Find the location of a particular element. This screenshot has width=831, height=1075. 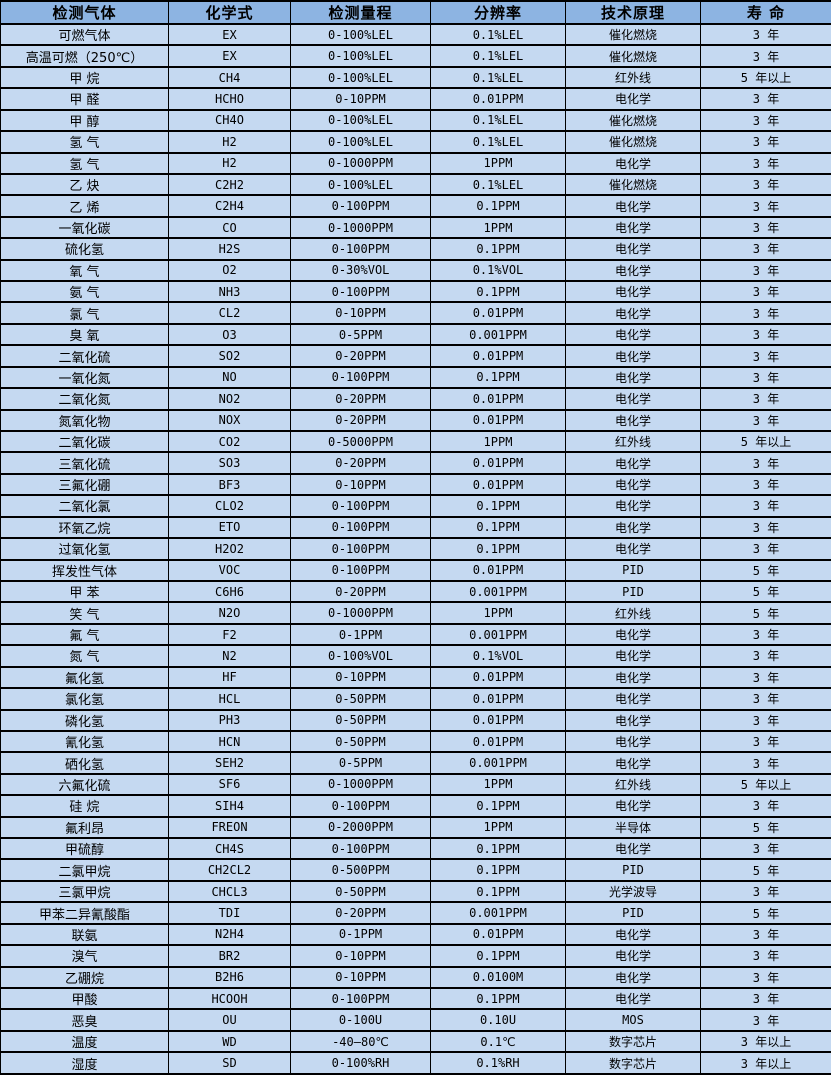

cell-principle: PID is located at coordinates (633, 913).